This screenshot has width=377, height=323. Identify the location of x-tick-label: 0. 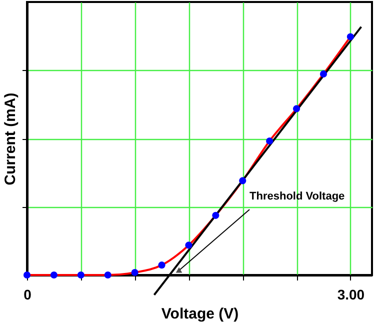
(28, 294).